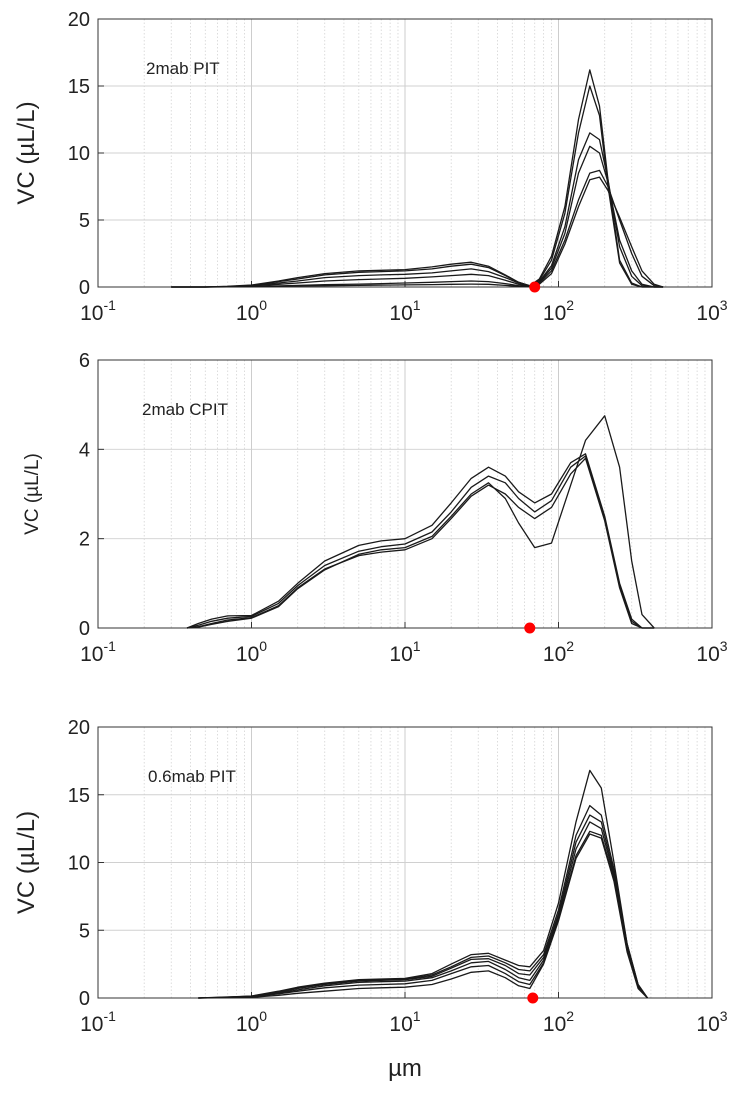 Image resolution: width=739 pixels, height=1095 pixels. I want to click on y-tick-label: 2, so click(84, 540).